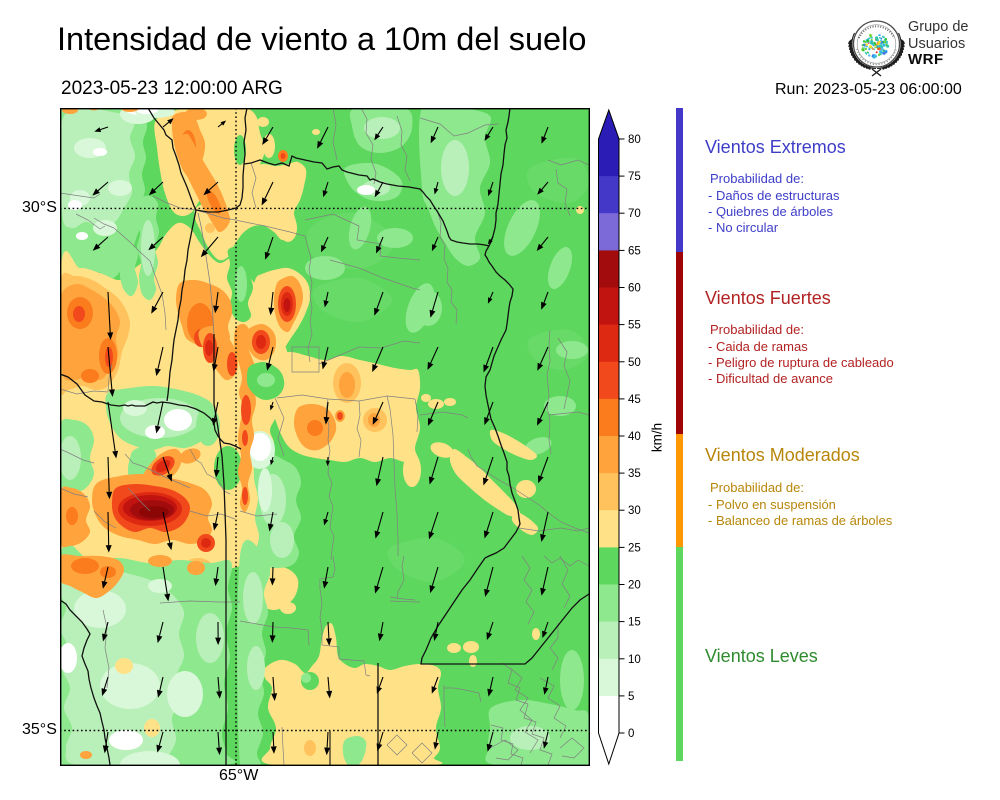  I want to click on svg-text: 25, so click(634, 548).